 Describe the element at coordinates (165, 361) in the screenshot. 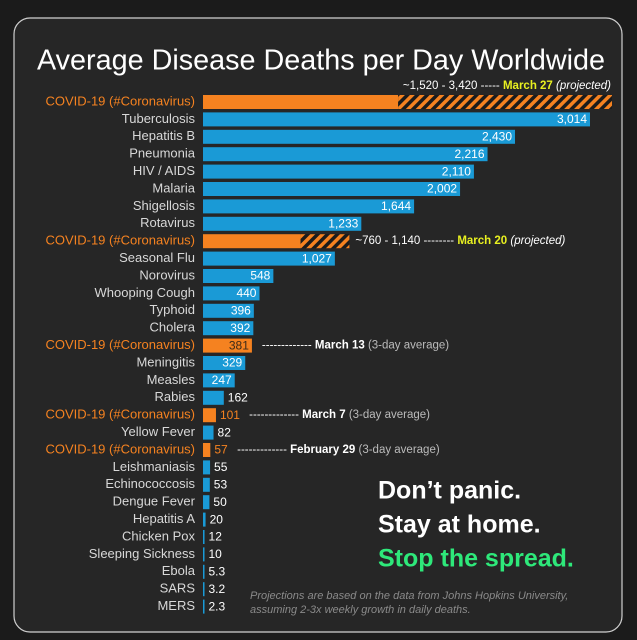

I see `row-label: Meningitis` at that location.